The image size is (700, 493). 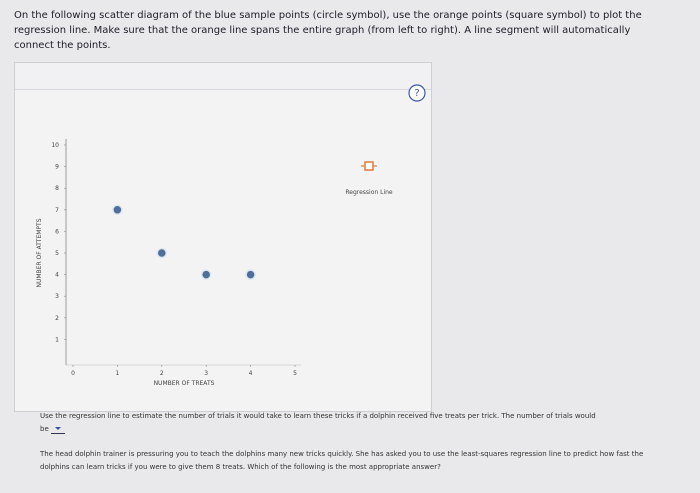 I want to click on y-tick-label: 2, so click(x=57, y=318).